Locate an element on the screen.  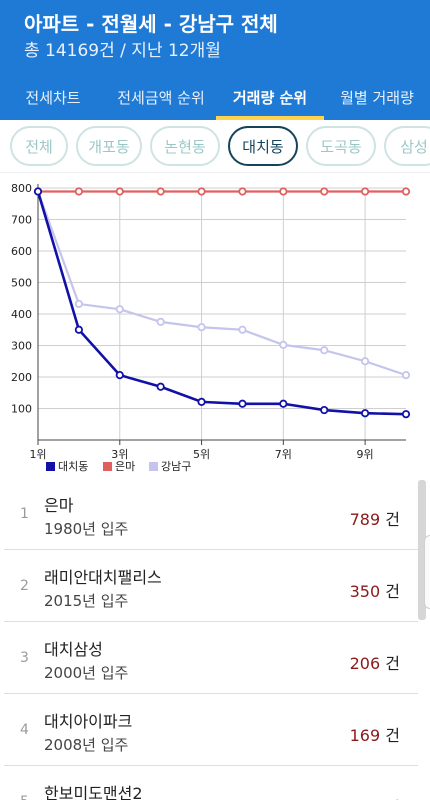
chip-daechi: 대치동 is located at coordinates (263, 146).